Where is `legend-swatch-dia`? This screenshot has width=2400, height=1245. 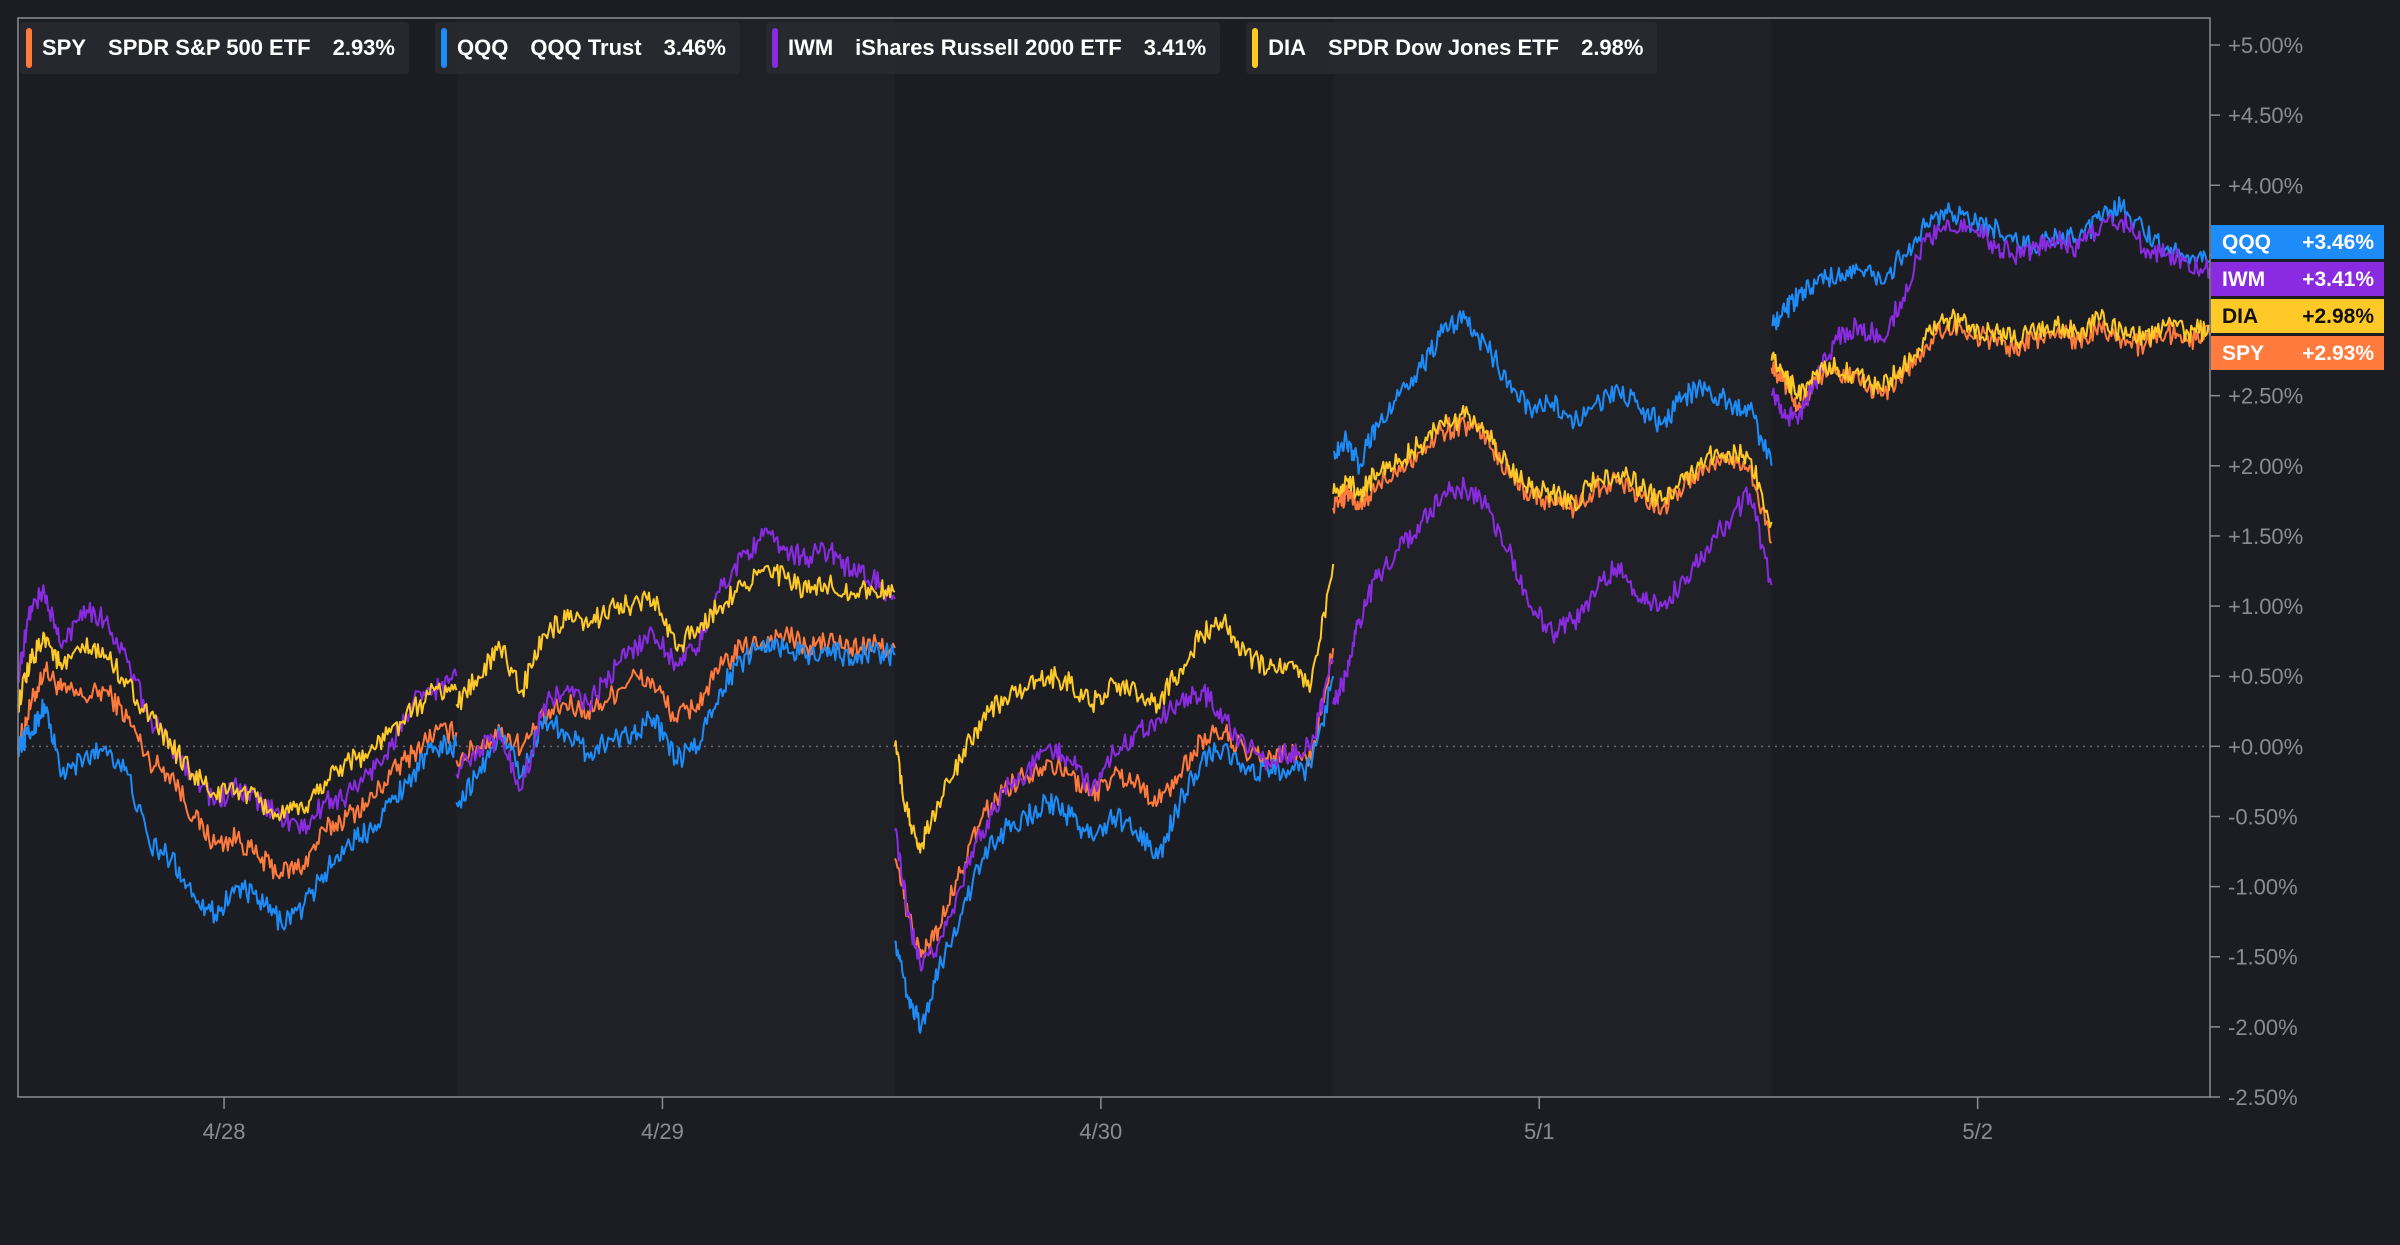 legend-swatch-dia is located at coordinates (1255, 48).